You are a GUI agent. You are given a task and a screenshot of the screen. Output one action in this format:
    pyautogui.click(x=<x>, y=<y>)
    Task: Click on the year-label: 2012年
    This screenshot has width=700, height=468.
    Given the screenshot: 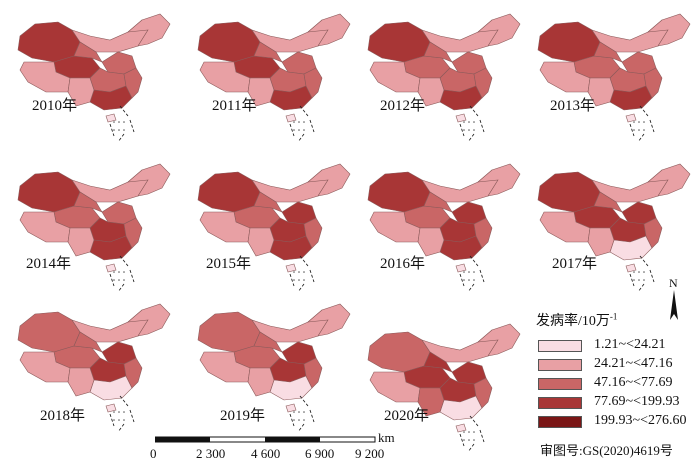 What is the action you would take?
    pyautogui.click(x=403, y=106)
    